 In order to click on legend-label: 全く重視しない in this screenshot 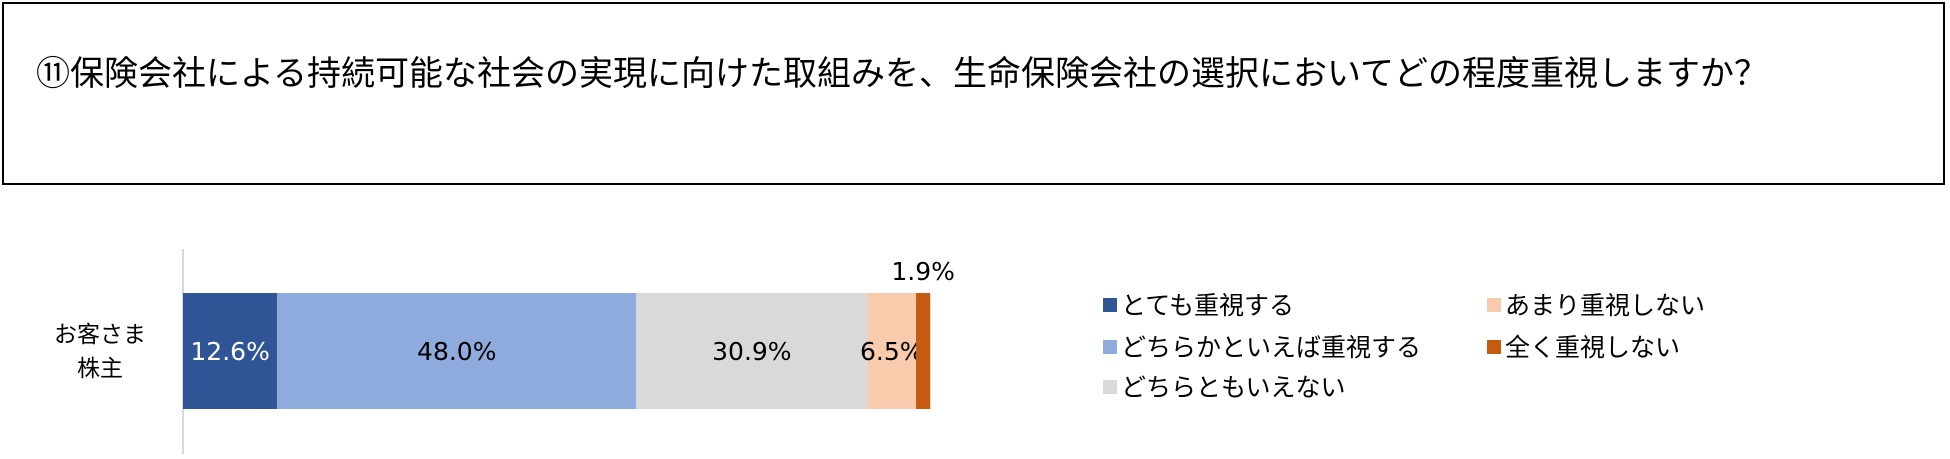, I will do `click(1592, 347)`.